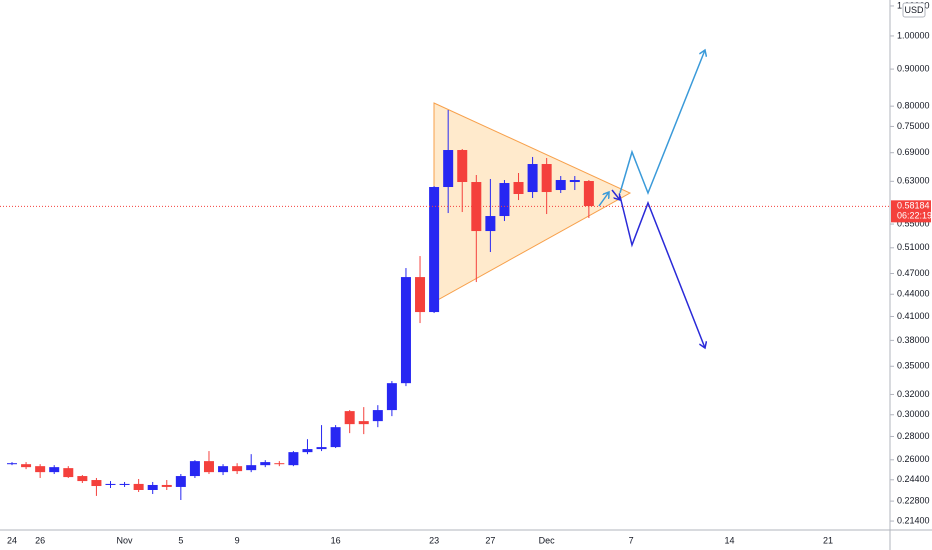 Image resolution: width=932 pixels, height=550 pixels. Describe the element at coordinates (913, 459) in the screenshot. I see `y-tick-label: 0.26000` at that location.